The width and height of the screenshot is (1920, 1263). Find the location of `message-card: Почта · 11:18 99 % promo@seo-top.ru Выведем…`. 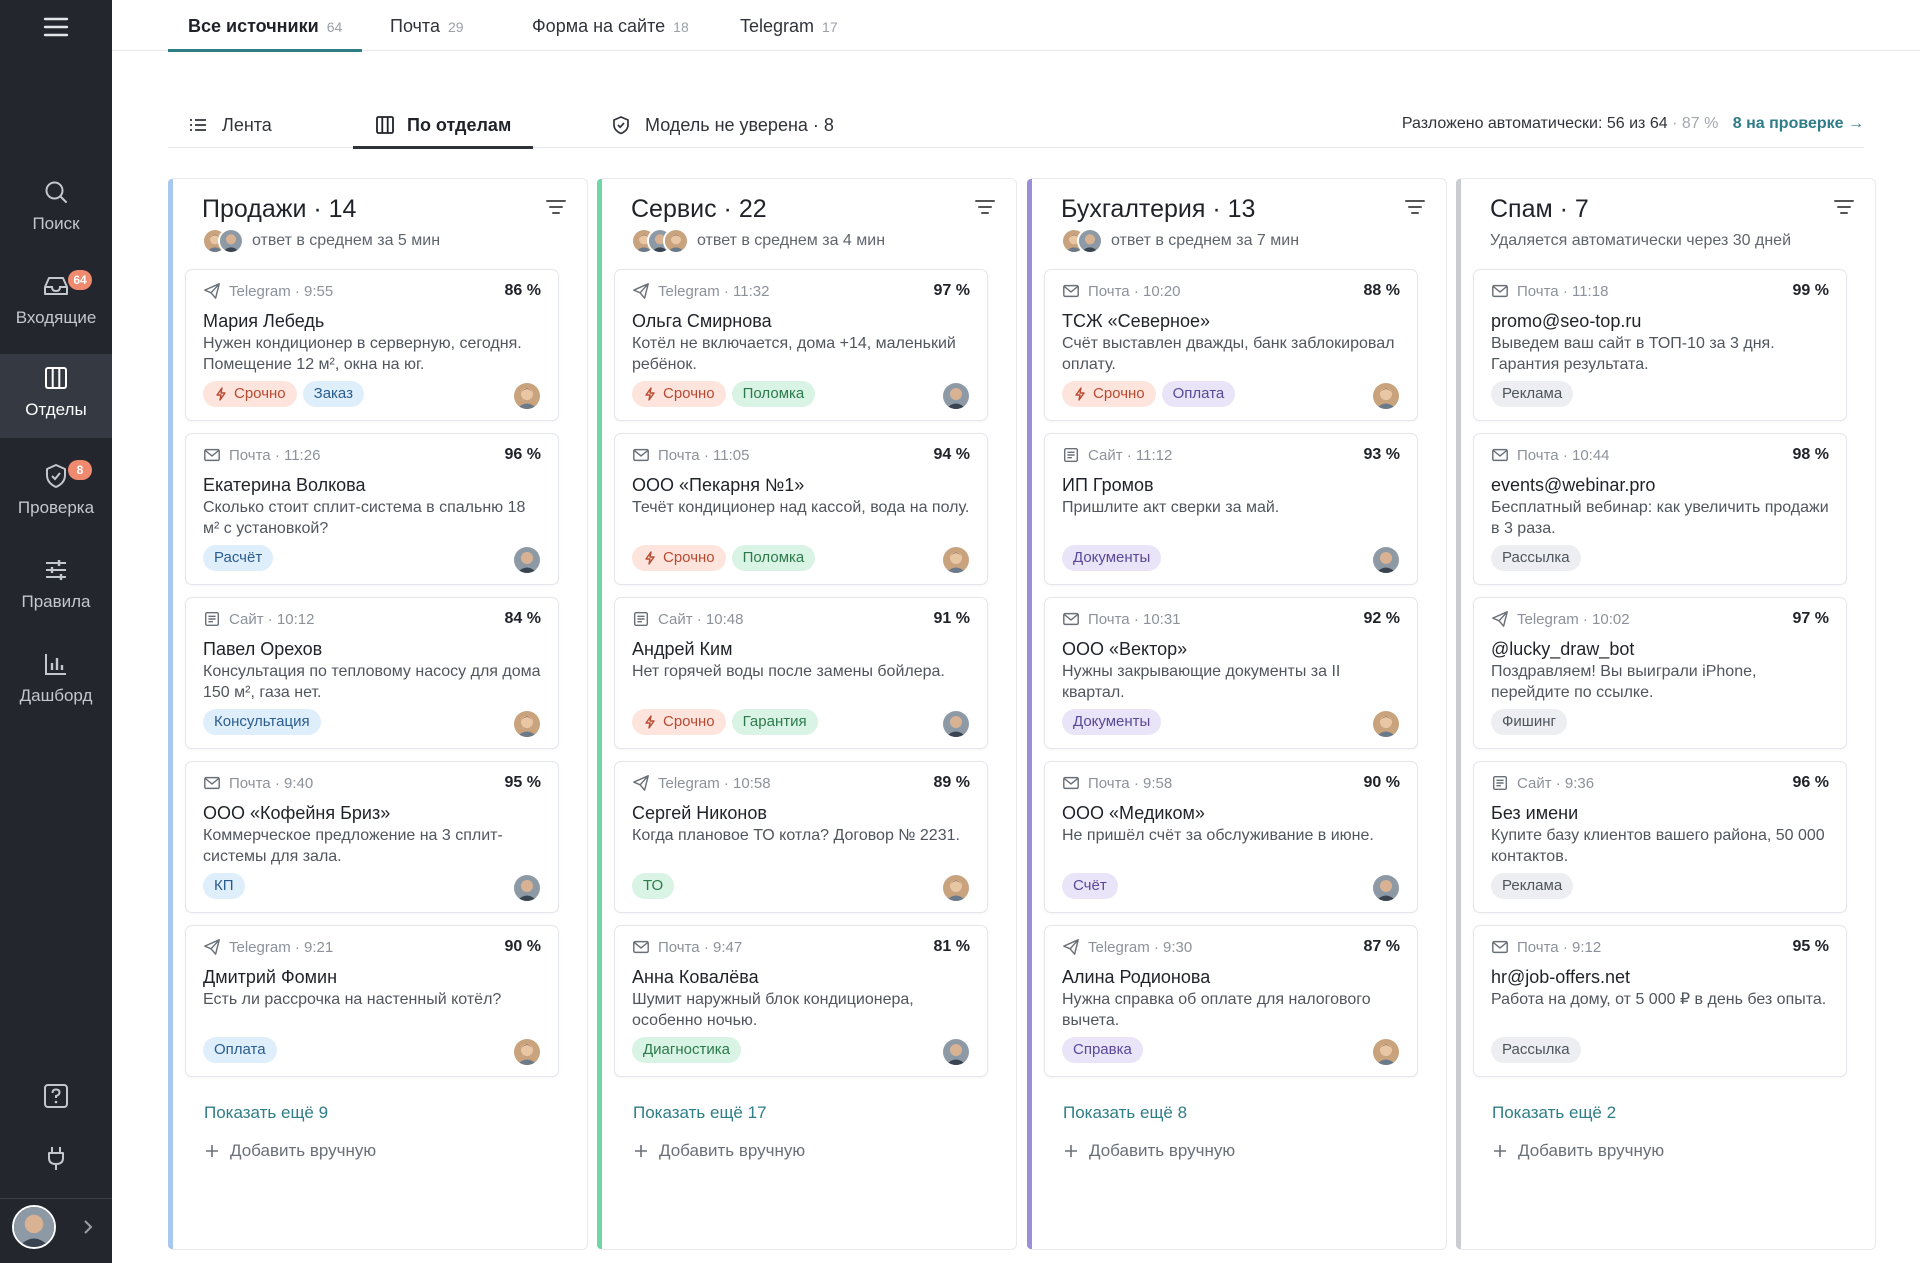

message-card: Почта · 11:18 99 % promo@seo-top.ru Выведем… is located at coordinates (1660, 345).